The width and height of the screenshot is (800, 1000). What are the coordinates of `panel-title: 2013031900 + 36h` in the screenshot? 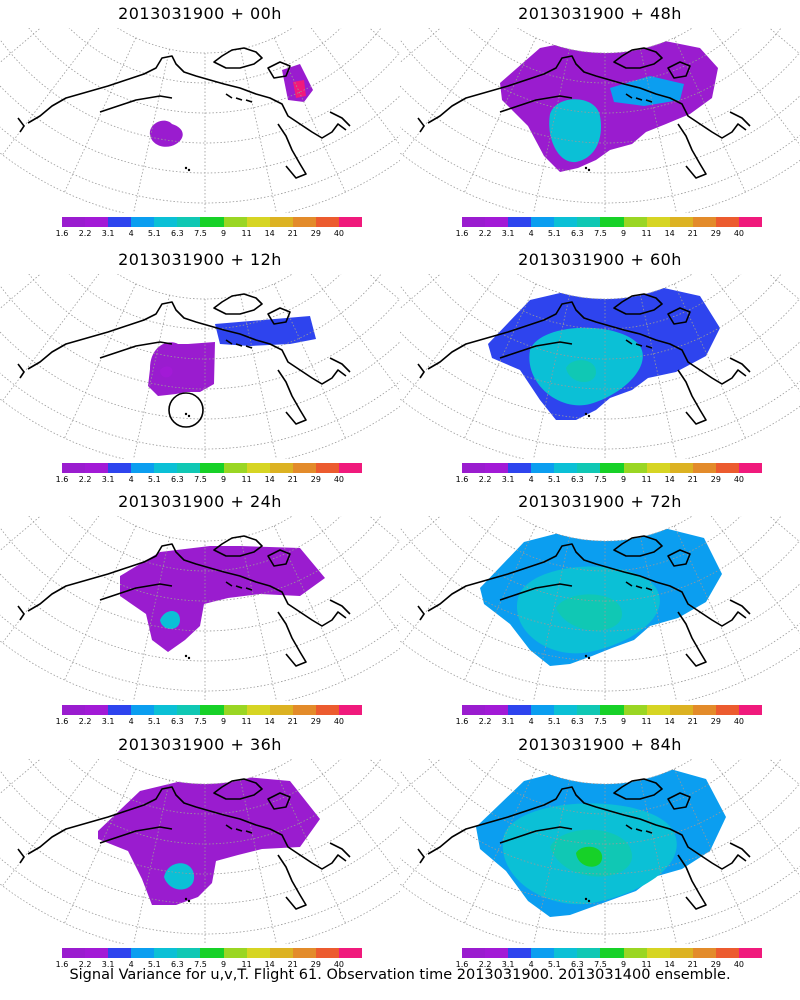 It's located at (200, 744).